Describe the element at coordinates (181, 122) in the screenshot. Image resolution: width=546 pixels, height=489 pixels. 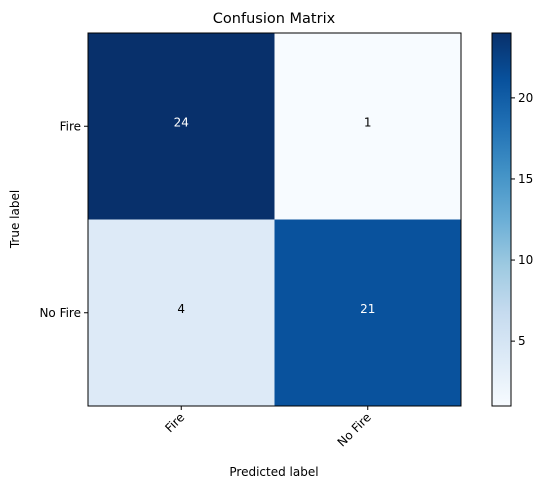
I see `cell-value-label: 24` at that location.